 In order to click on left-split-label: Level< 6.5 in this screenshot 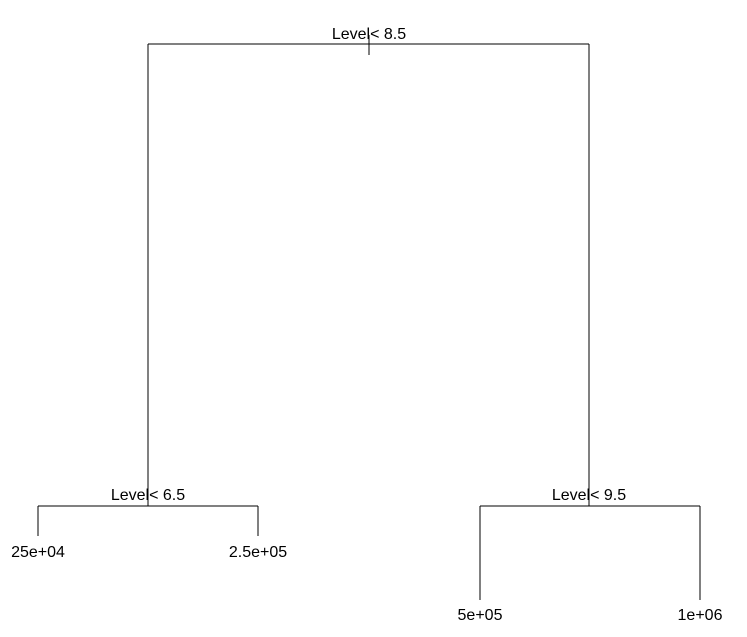, I will do `click(148, 495)`.